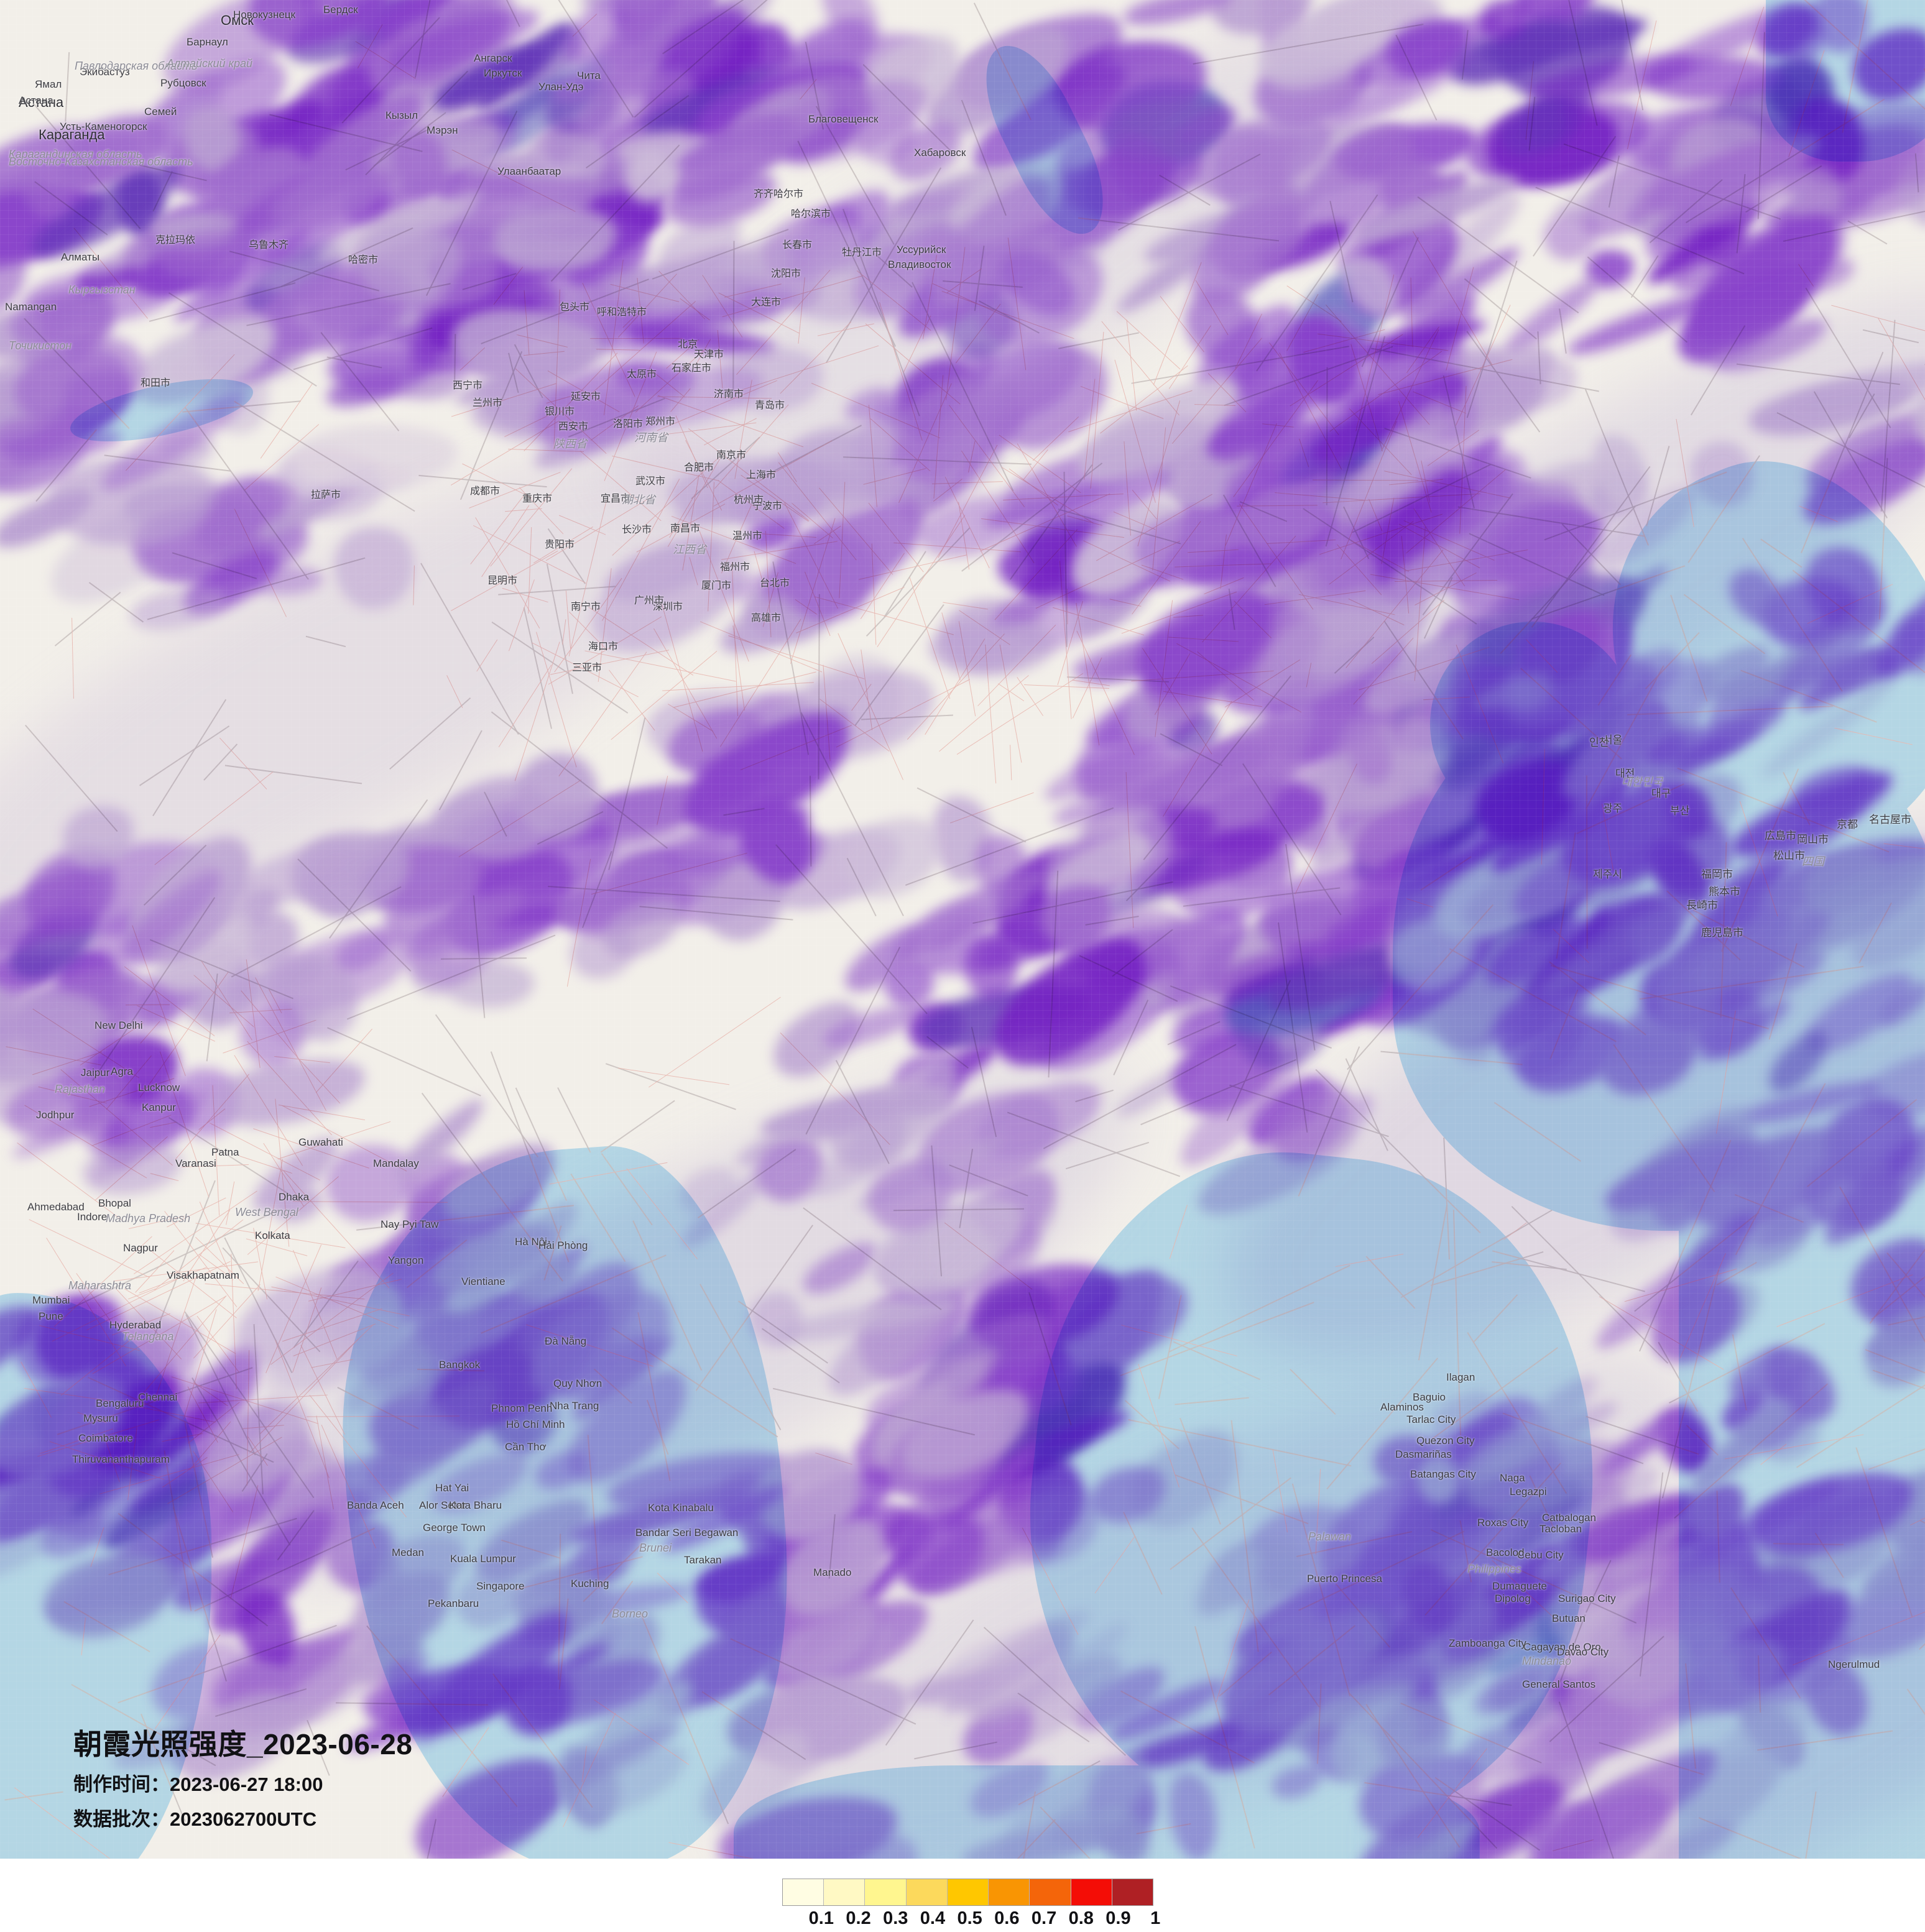 This screenshot has height=1932, width=1925. I want to click on map-label: Butuan, so click(1569, 1618).